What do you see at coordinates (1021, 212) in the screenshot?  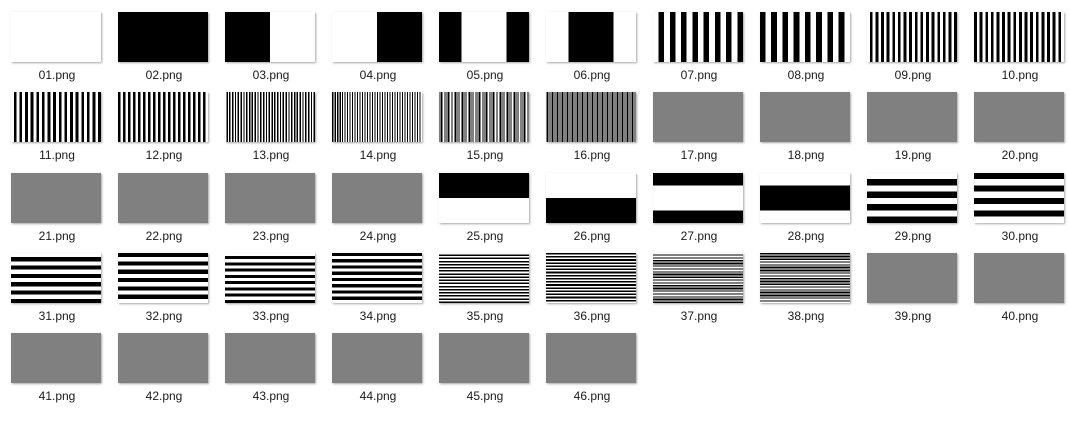 I see `file-item: 30.png` at bounding box center [1021, 212].